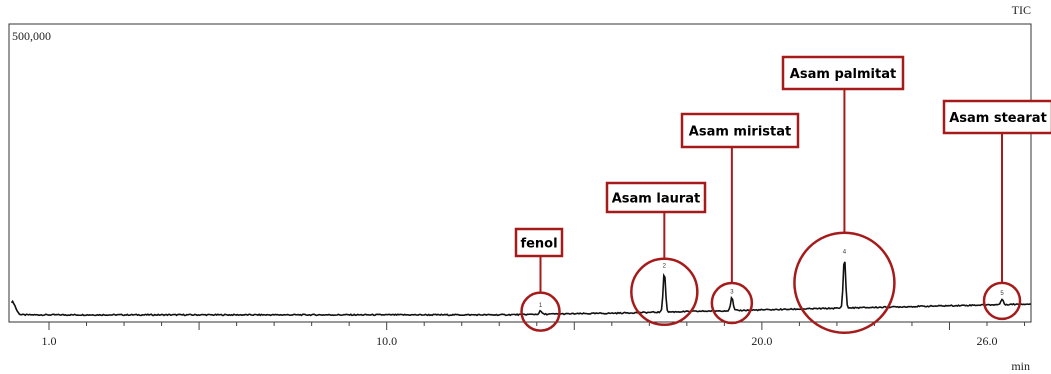 This screenshot has height=374, width=1051. I want to click on x-unit-label: min, so click(1020, 366).